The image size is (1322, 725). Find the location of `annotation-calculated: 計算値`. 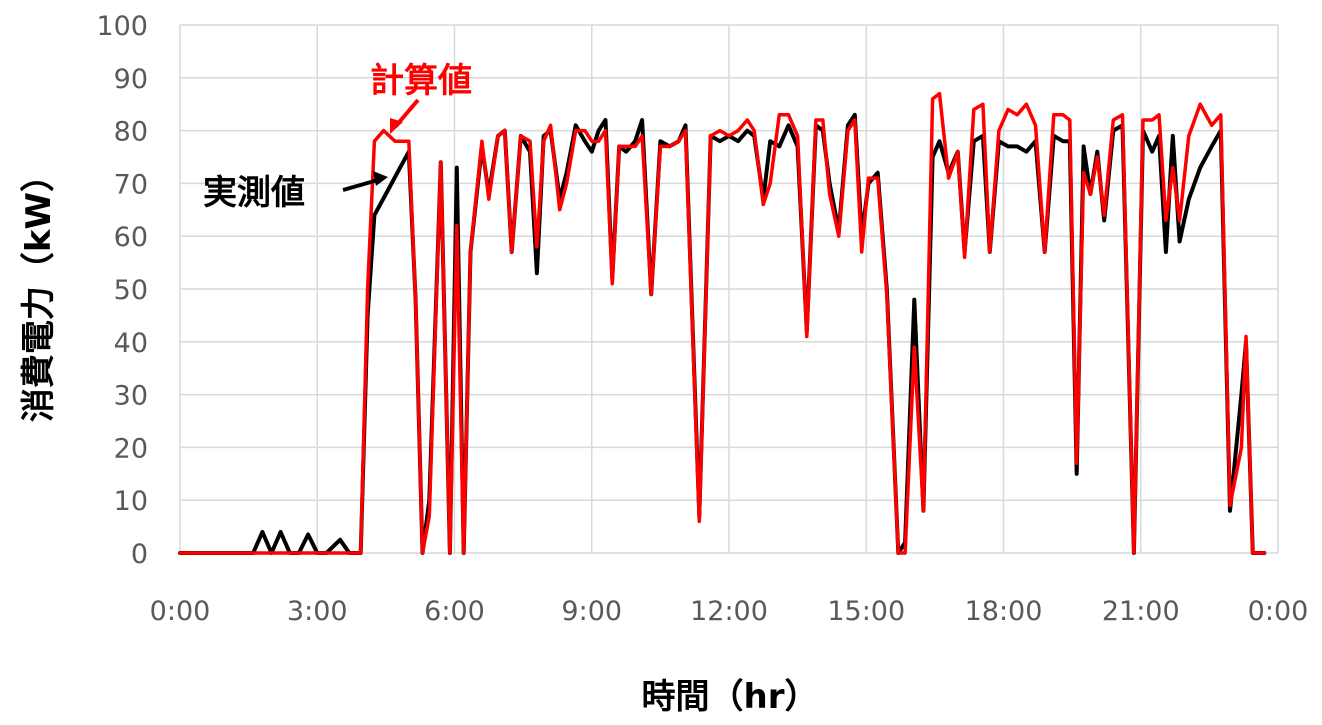

annotation-calculated: 計算値 is located at coordinates (421, 97).